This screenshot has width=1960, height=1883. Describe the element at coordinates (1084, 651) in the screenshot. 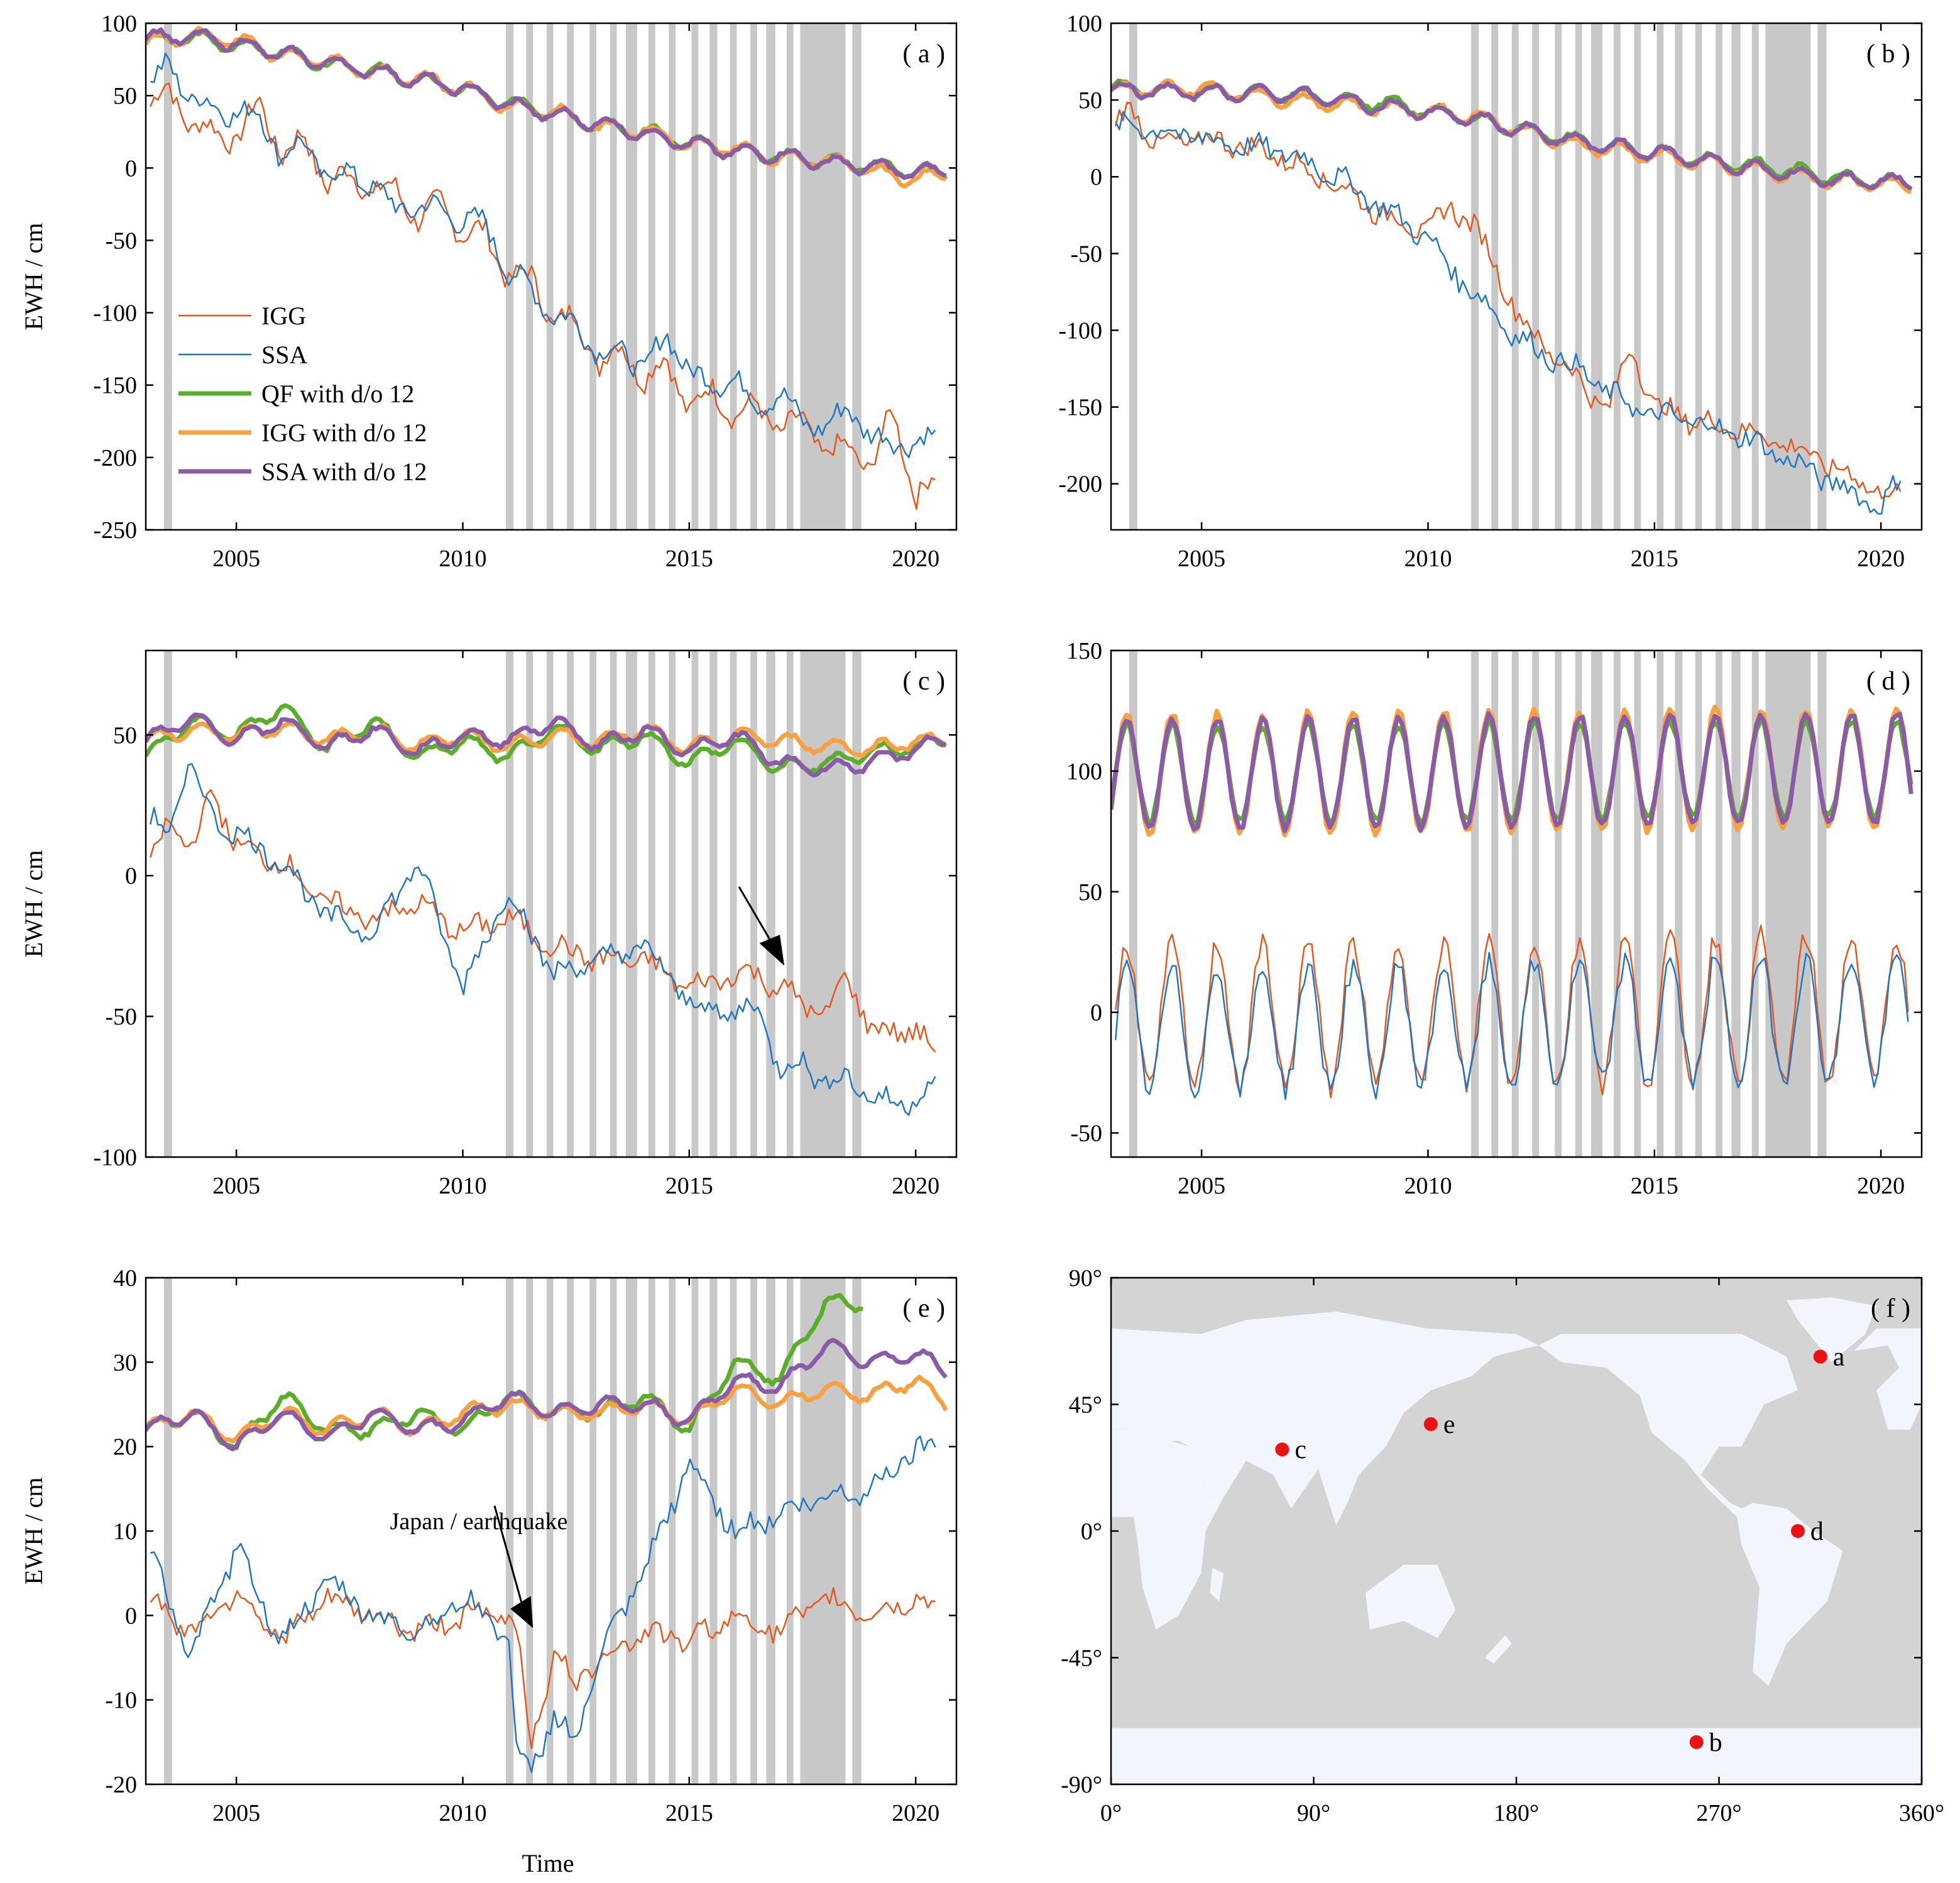

I see `y-tick-label: 150` at that location.